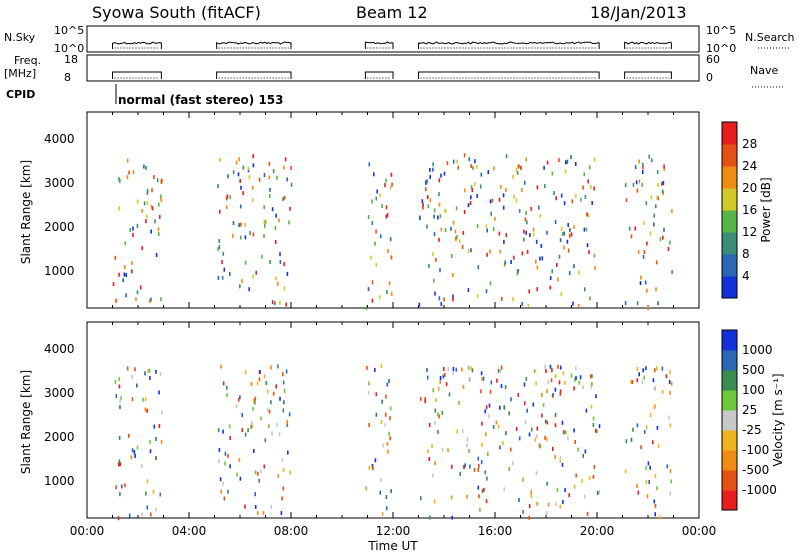 This screenshot has height=554, width=800. Describe the element at coordinates (26, 422) in the screenshot. I see `velocity-ylabel: Slant Range [km]` at that location.